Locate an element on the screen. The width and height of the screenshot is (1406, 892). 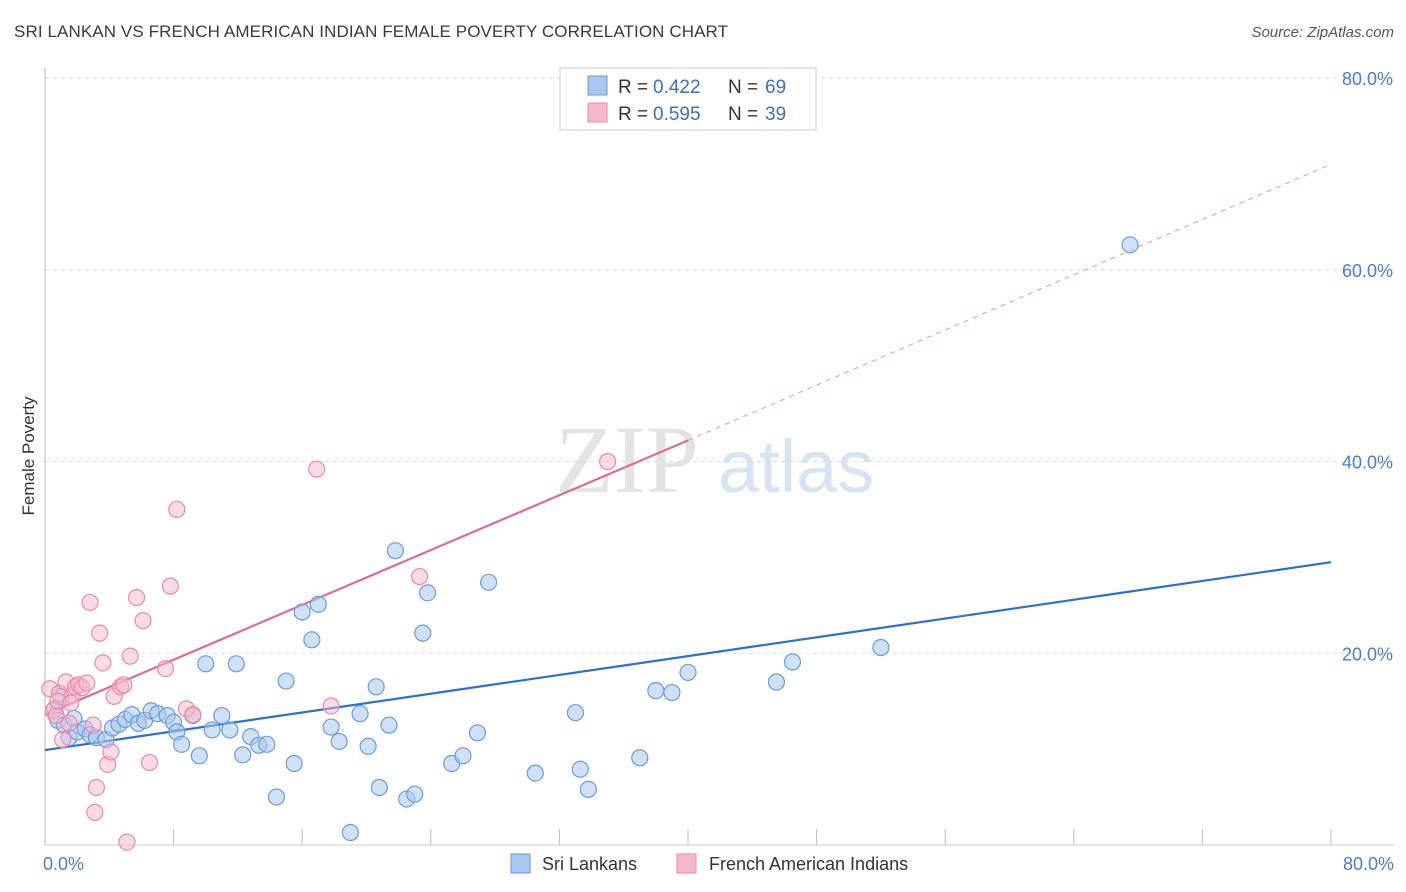
x-axis-tick-labels: 0.0% 80.0% is located at coordinates (718, 864).